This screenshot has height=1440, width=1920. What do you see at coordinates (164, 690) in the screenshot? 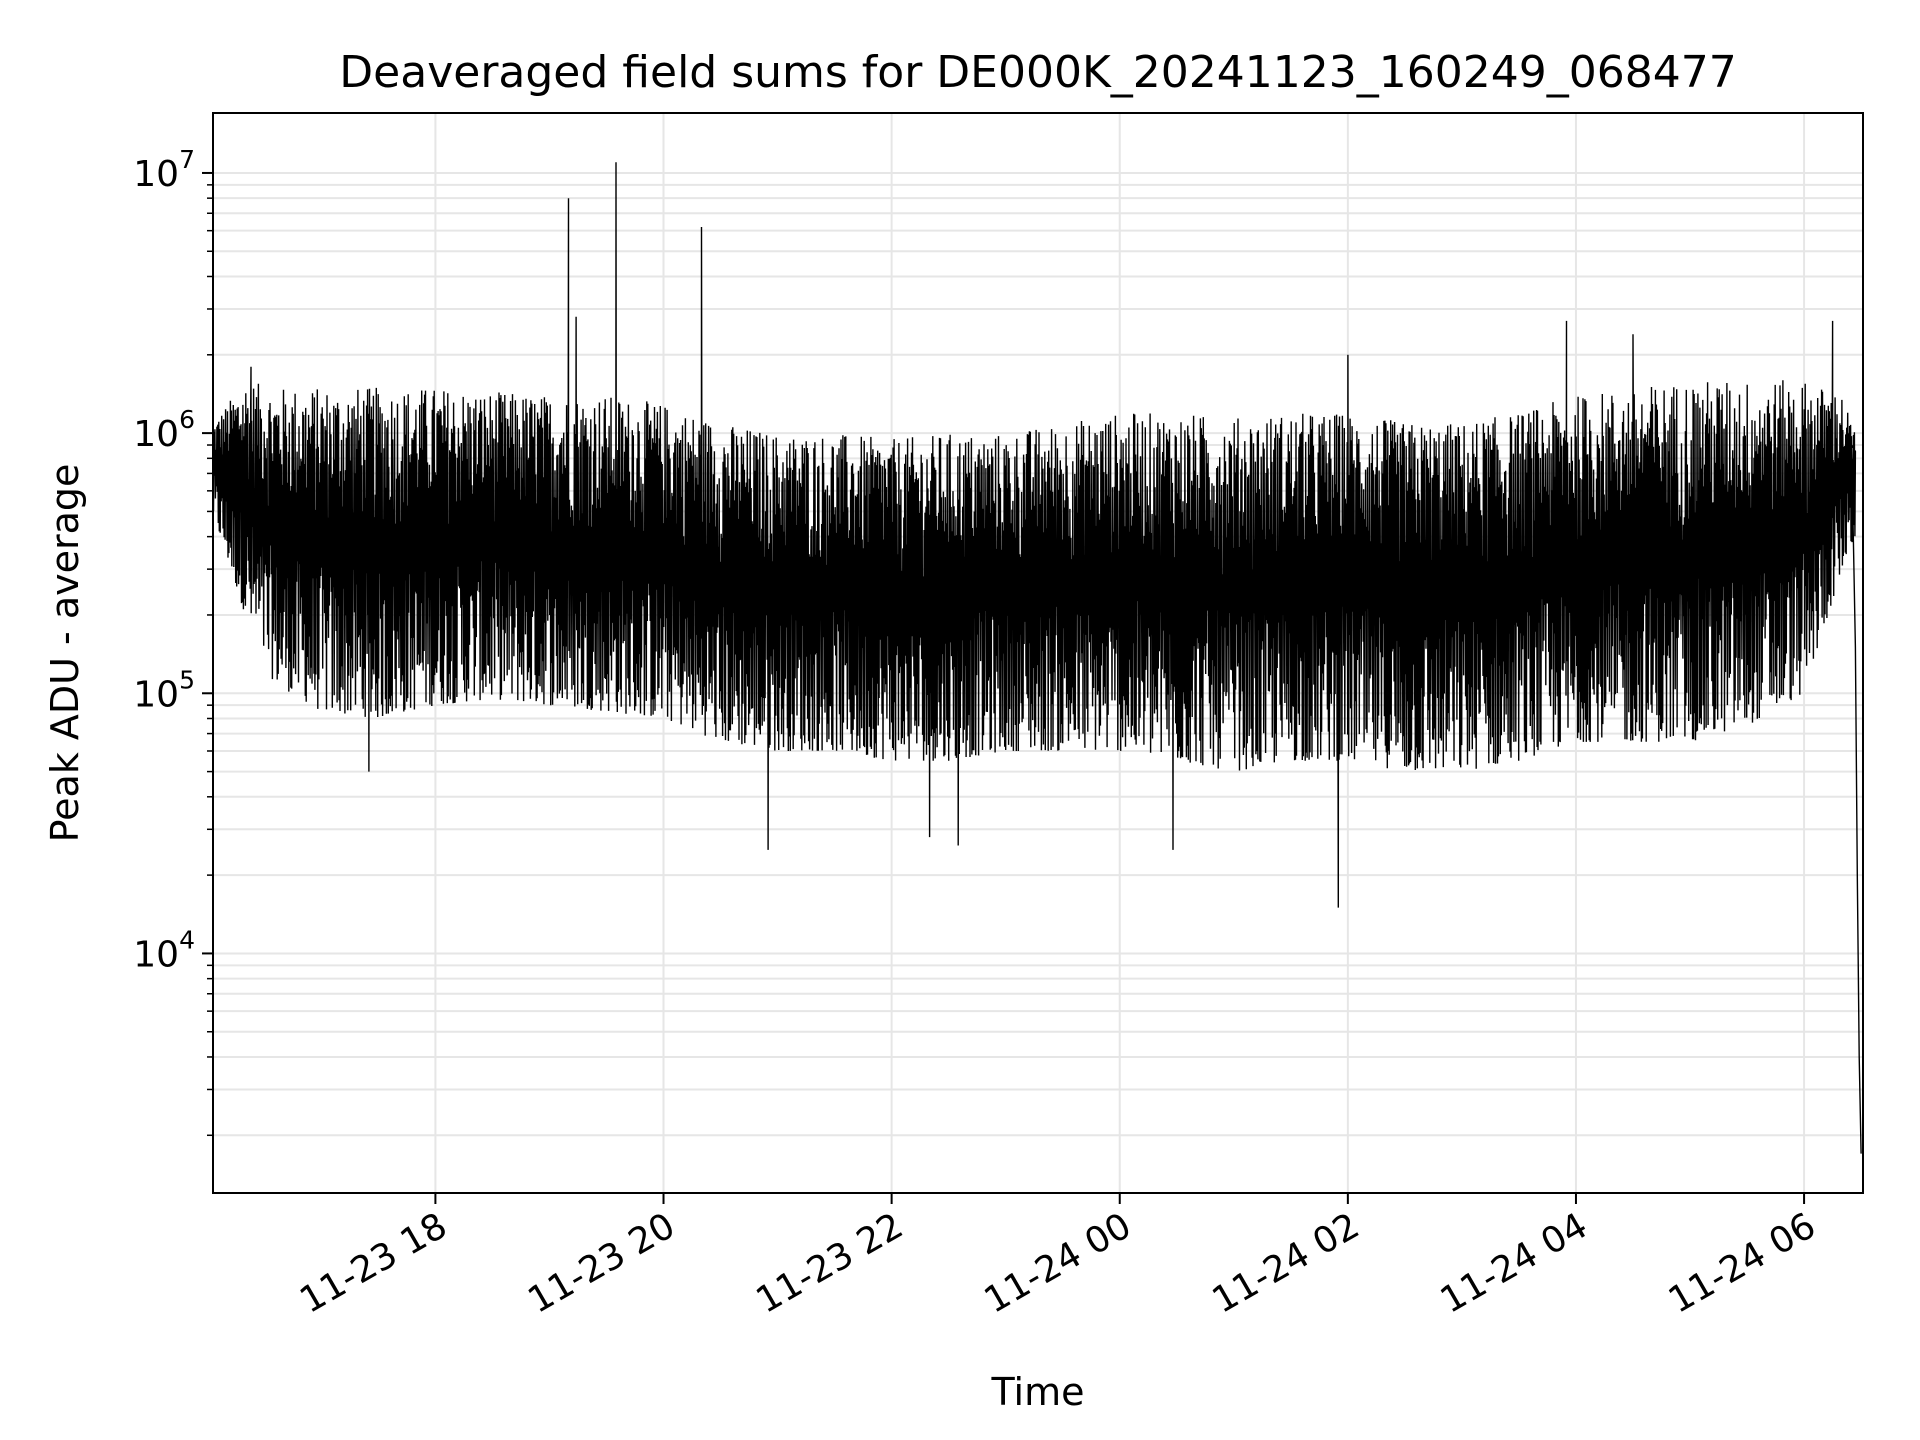
I see `y-tick-label: 10⁵` at bounding box center [164, 690].